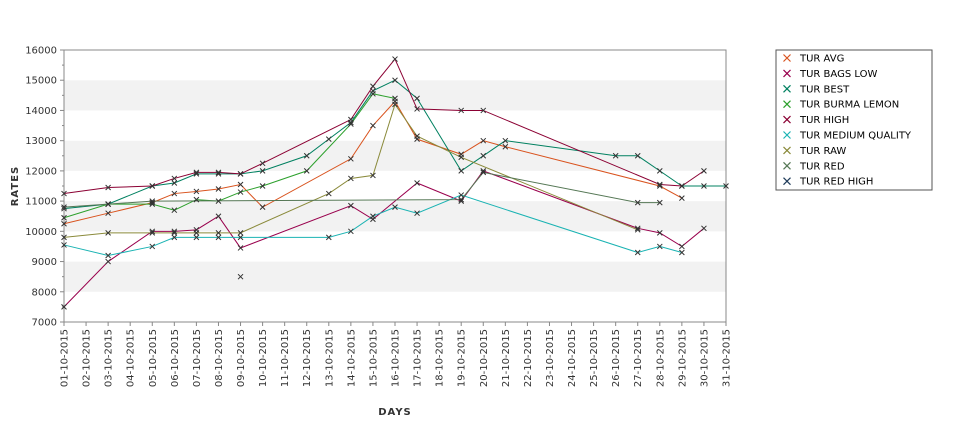 Image resolution: width=975 pixels, height=429 pixels. What do you see at coordinates (219, 358) in the screenshot?
I see `x-tick-label: 08-10-2015` at bounding box center [219, 358].